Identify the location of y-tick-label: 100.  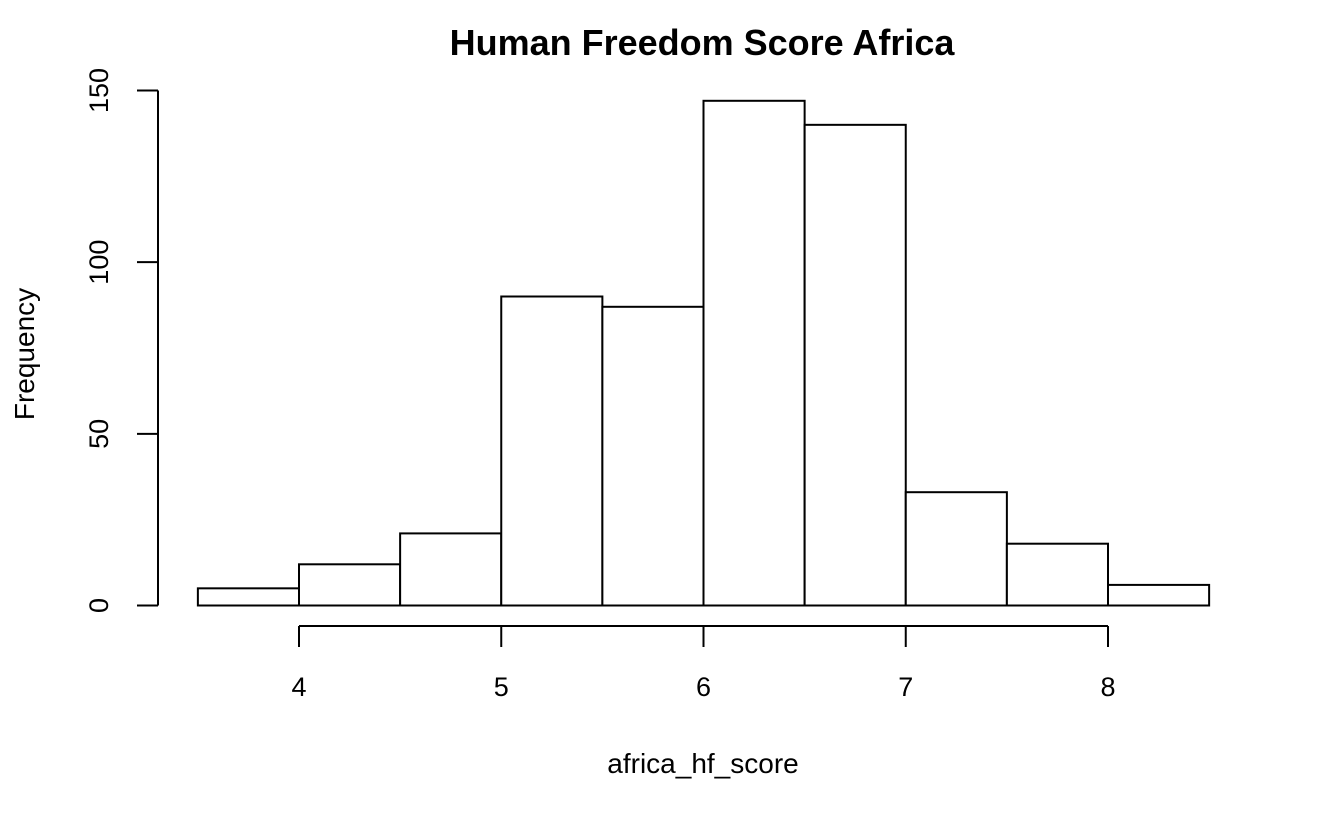
(99, 262).